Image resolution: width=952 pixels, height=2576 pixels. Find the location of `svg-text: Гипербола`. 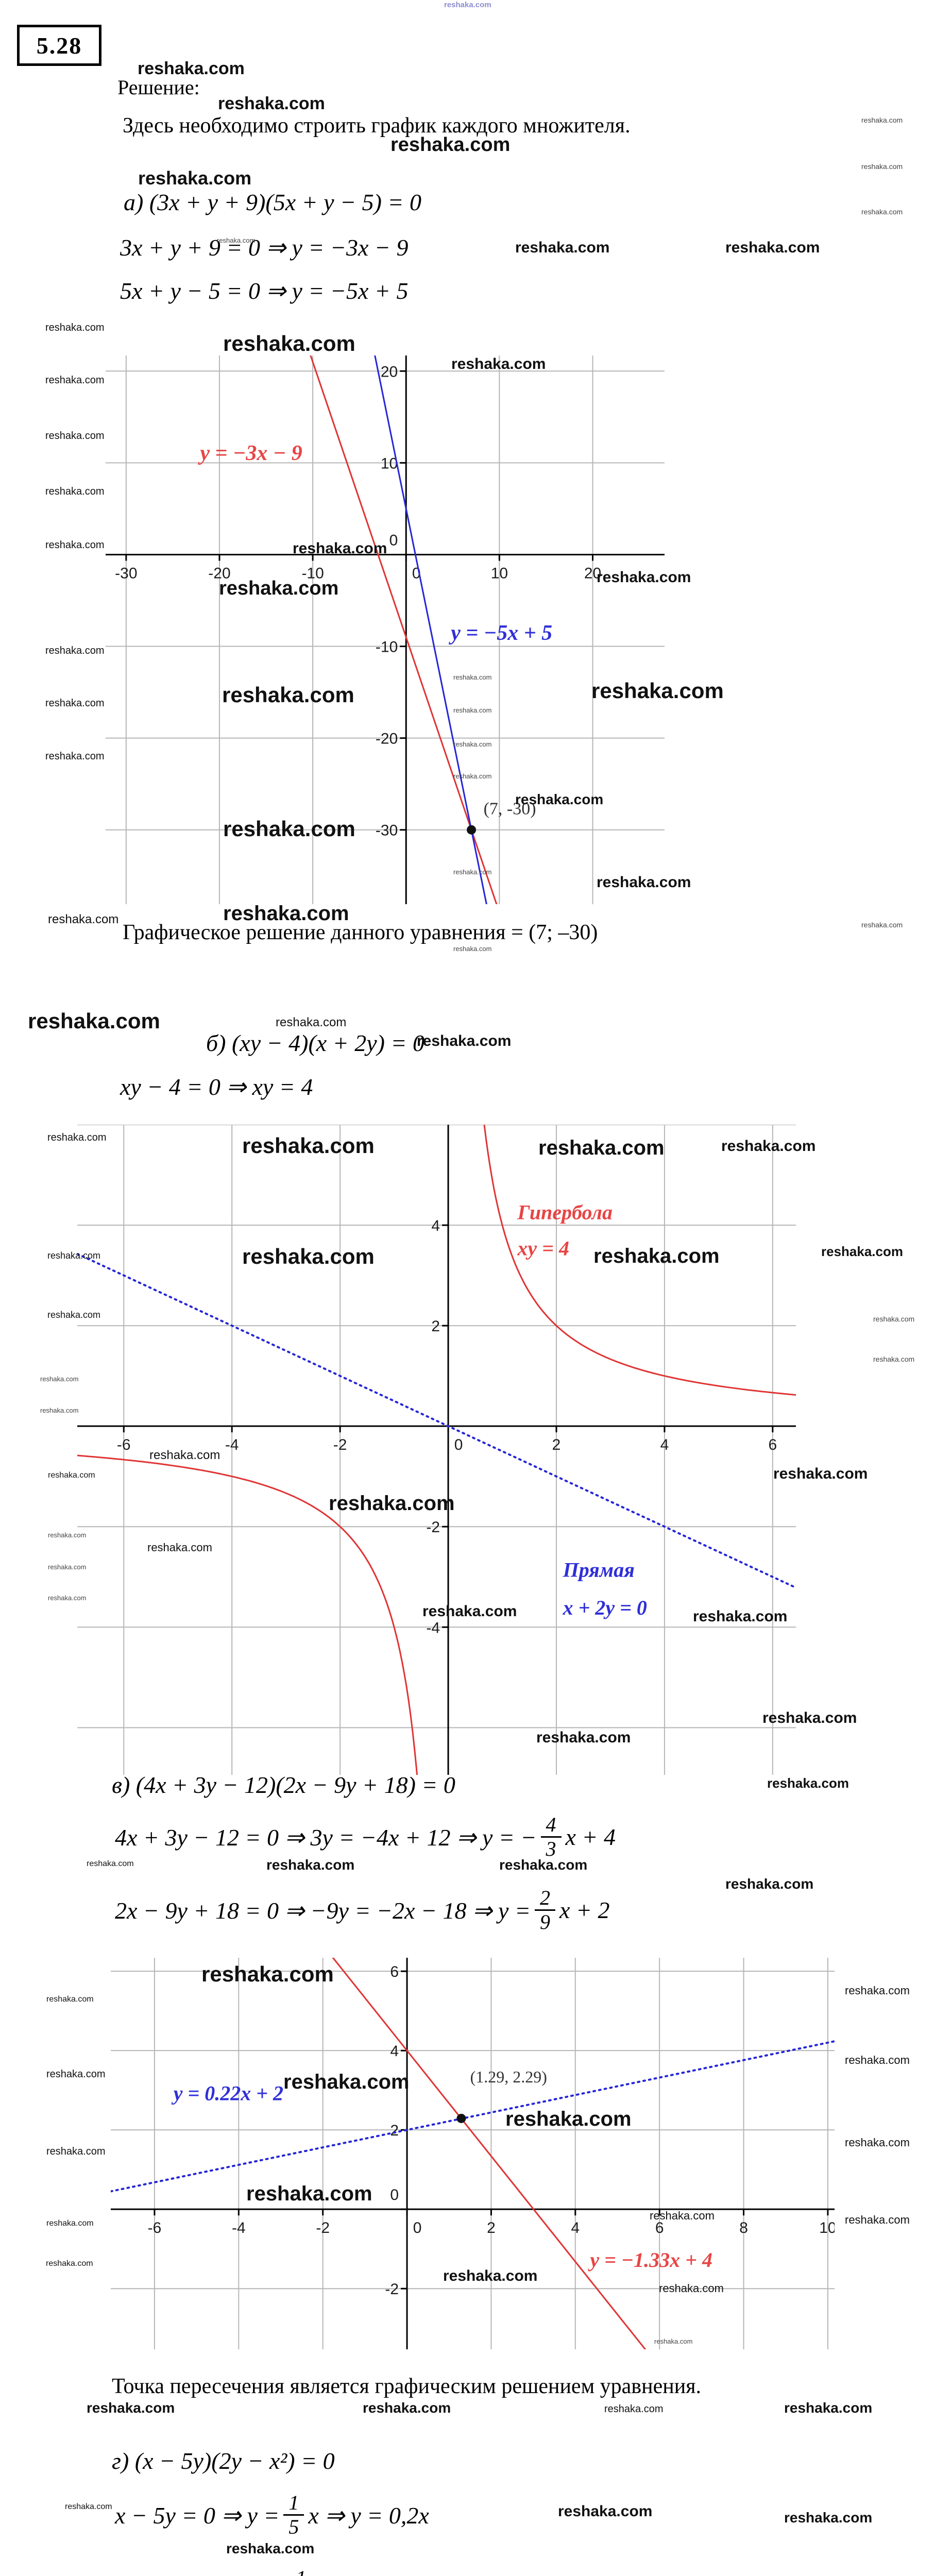

svg-text: Гипербола is located at coordinates (565, 1212).